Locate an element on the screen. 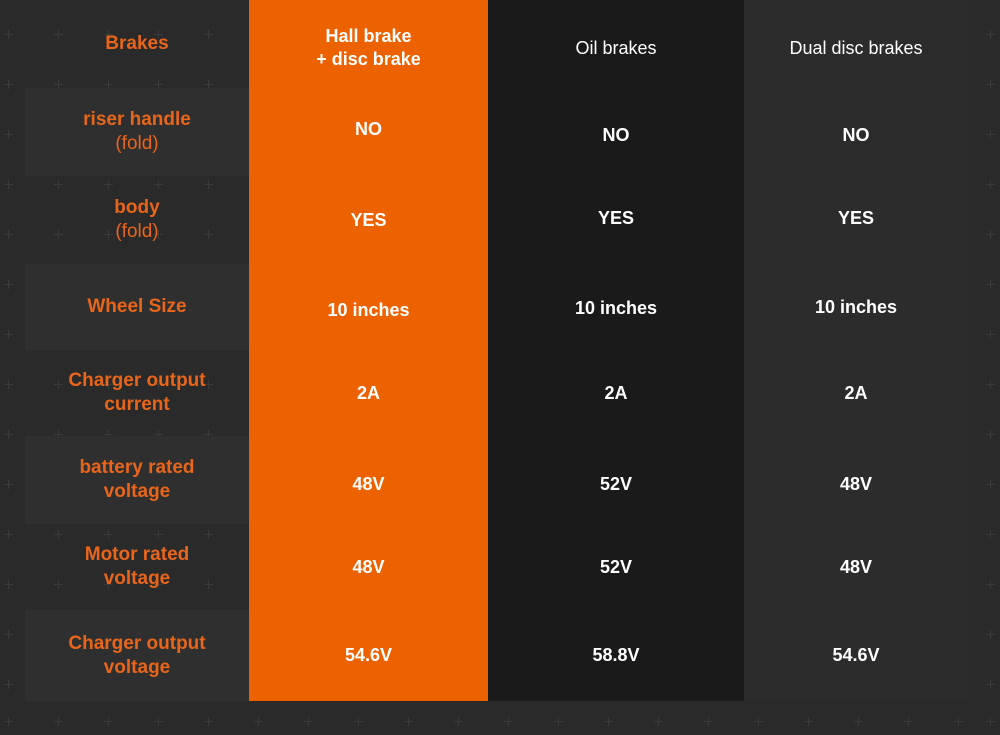 This screenshot has height=735, width=1000. cell-motor-2: 52V is located at coordinates (616, 567).